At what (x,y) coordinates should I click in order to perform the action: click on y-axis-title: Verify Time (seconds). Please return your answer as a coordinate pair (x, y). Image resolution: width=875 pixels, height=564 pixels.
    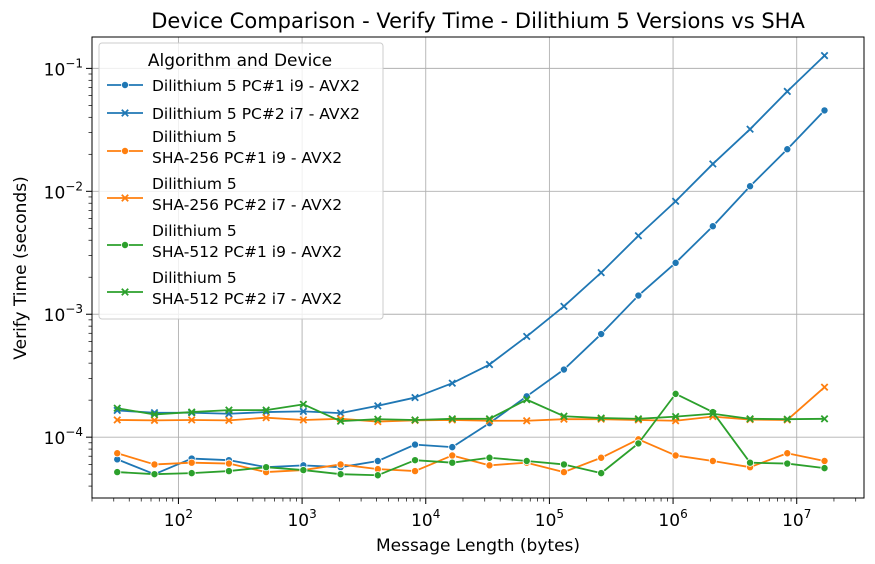
    Looking at the image, I should click on (21, 267).